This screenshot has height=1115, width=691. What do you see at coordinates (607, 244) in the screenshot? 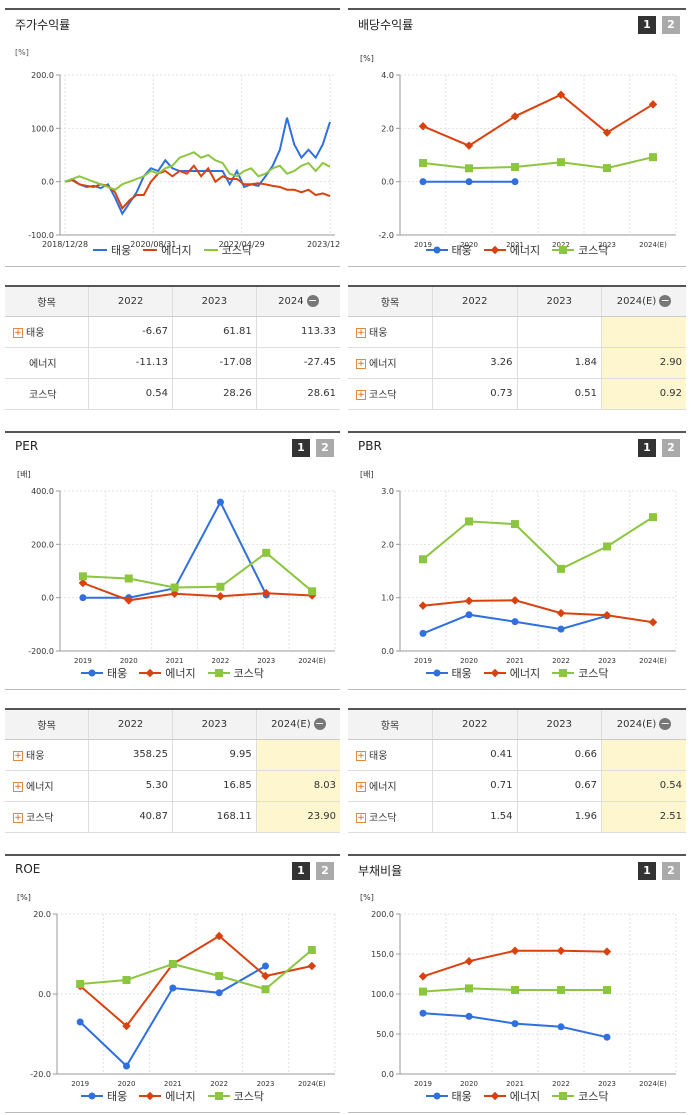
I see `x-tick-label: 2023` at bounding box center [607, 244].